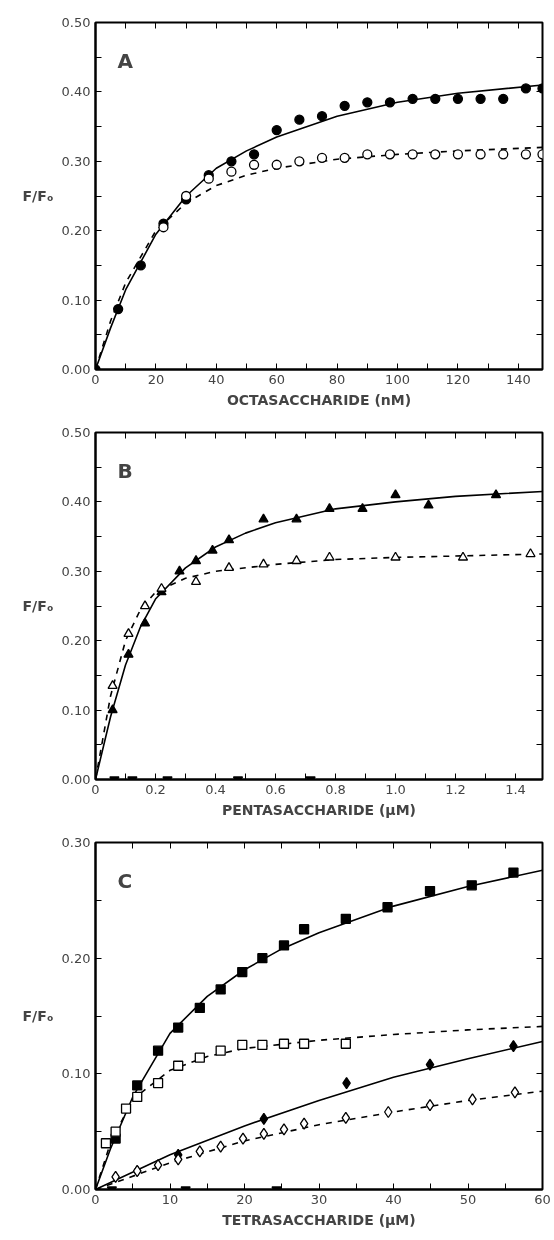  What do you see at coordinates (319, 809) in the screenshot?
I see `x-axis-title: PENTASACCHARIDE (μM)` at bounding box center [319, 809].